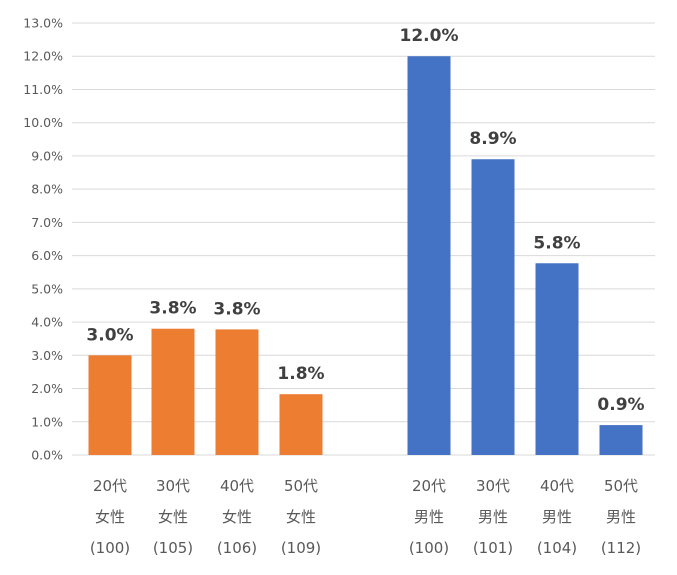 The width and height of the screenshot is (677, 575). What do you see at coordinates (173, 548) in the screenshot?
I see `category-sample-size-label: (105)` at bounding box center [173, 548].